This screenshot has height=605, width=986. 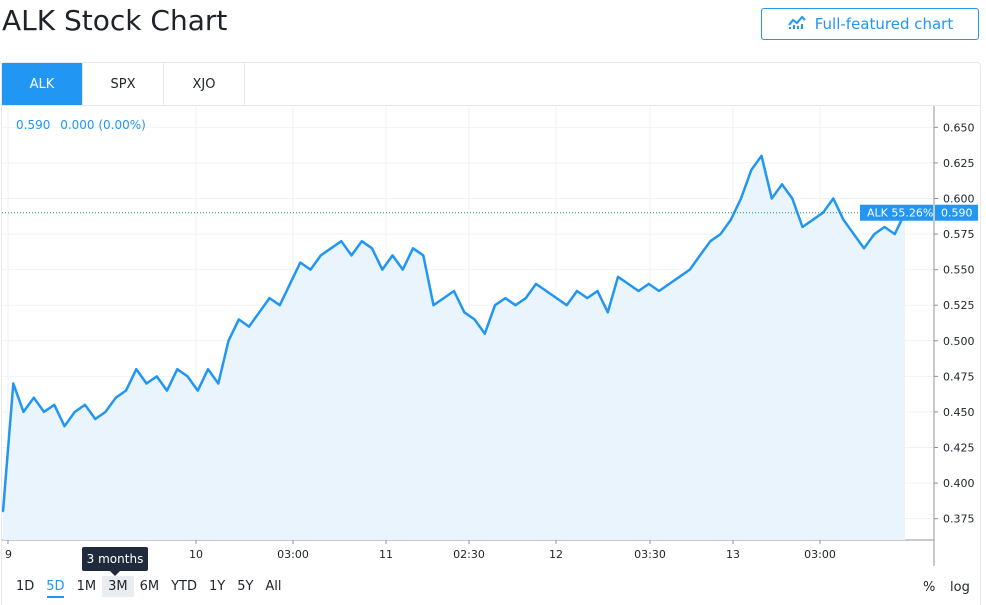 I want to click on chart-icon, so click(x=797, y=24).